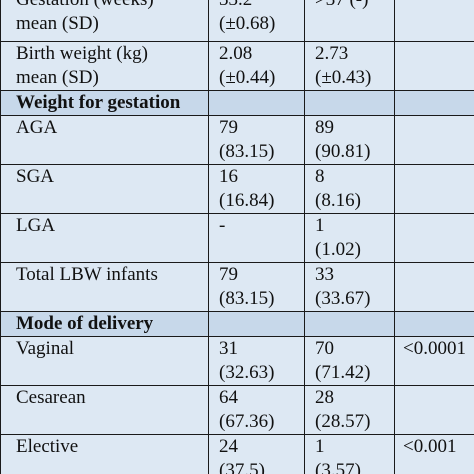  Describe the element at coordinates (343, 77) in the screenshot. I see `cell-text: (±0.43)` at that location.